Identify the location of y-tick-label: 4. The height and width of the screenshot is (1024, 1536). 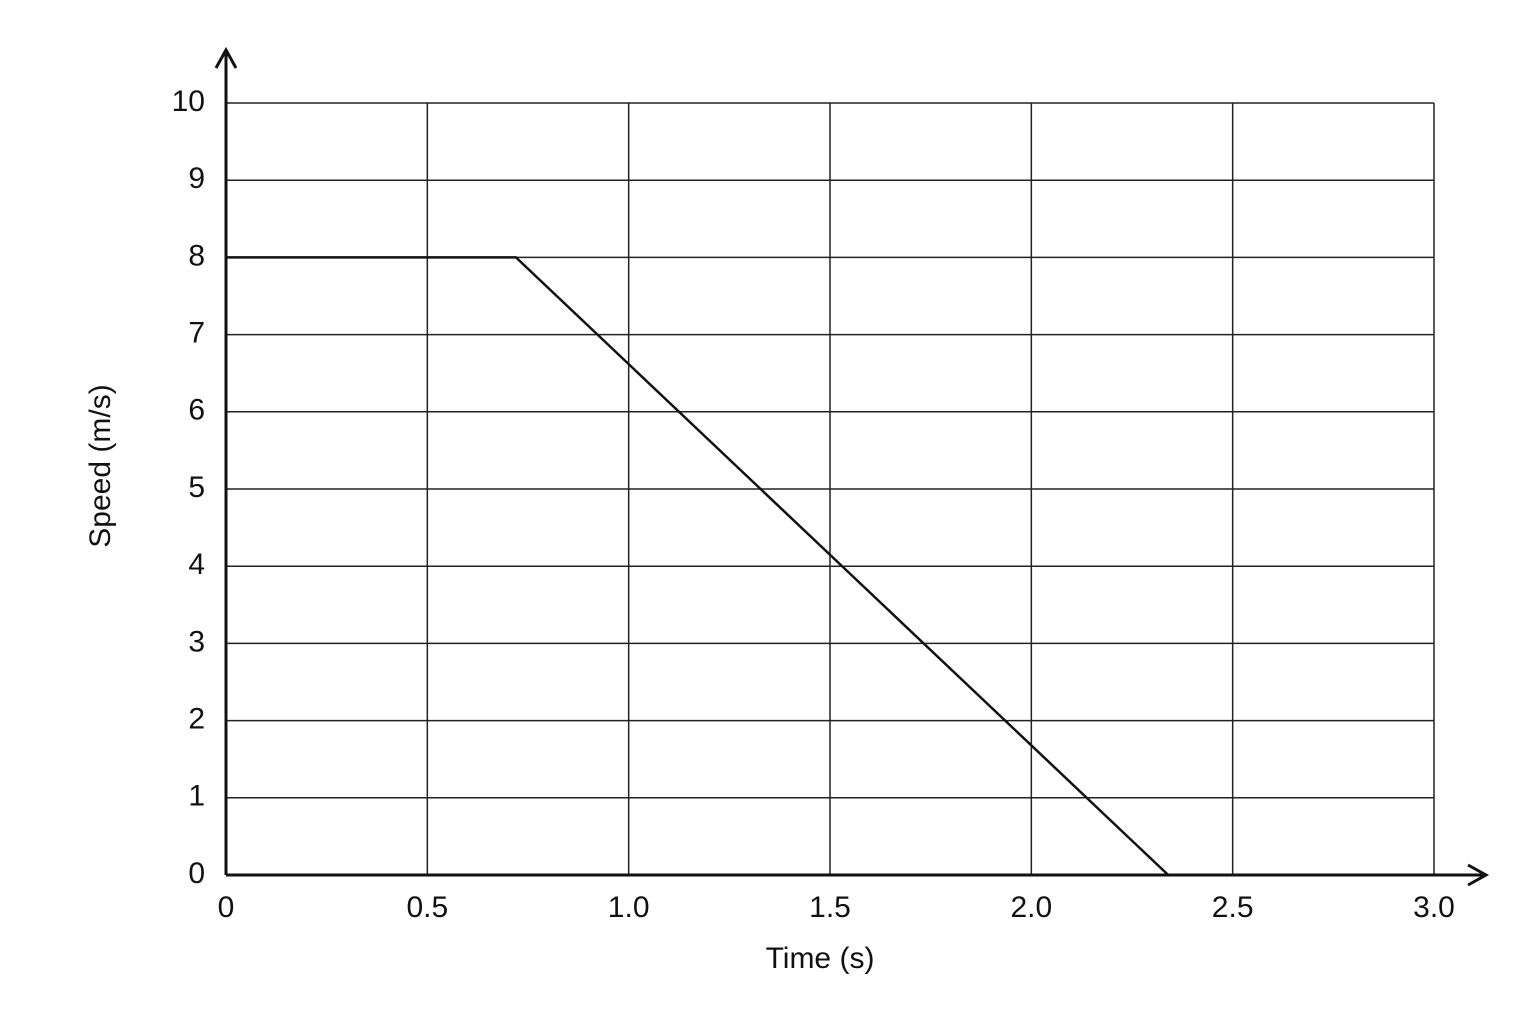
(196, 564).